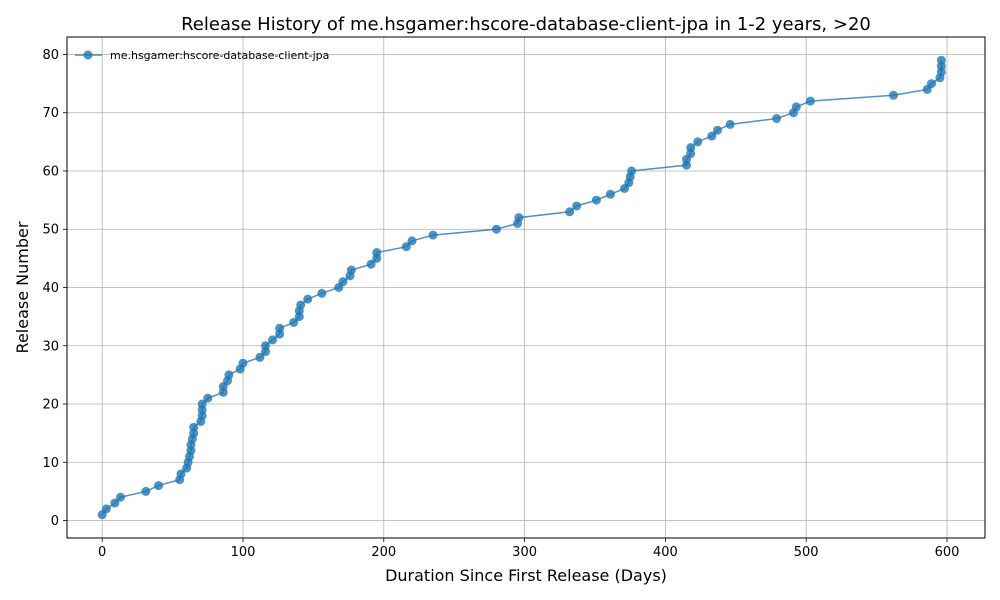 The width and height of the screenshot is (1000, 600). I want to click on y-axis-ticks: 0 10 20 30 40 50 60 70 80, so click(54, 288).